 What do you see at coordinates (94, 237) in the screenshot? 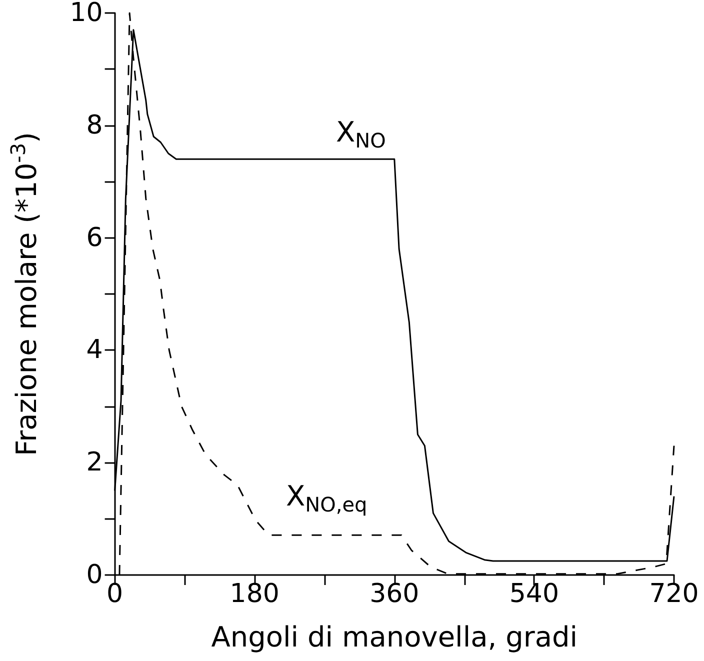
I see `y-tick-label: 6` at bounding box center [94, 237].